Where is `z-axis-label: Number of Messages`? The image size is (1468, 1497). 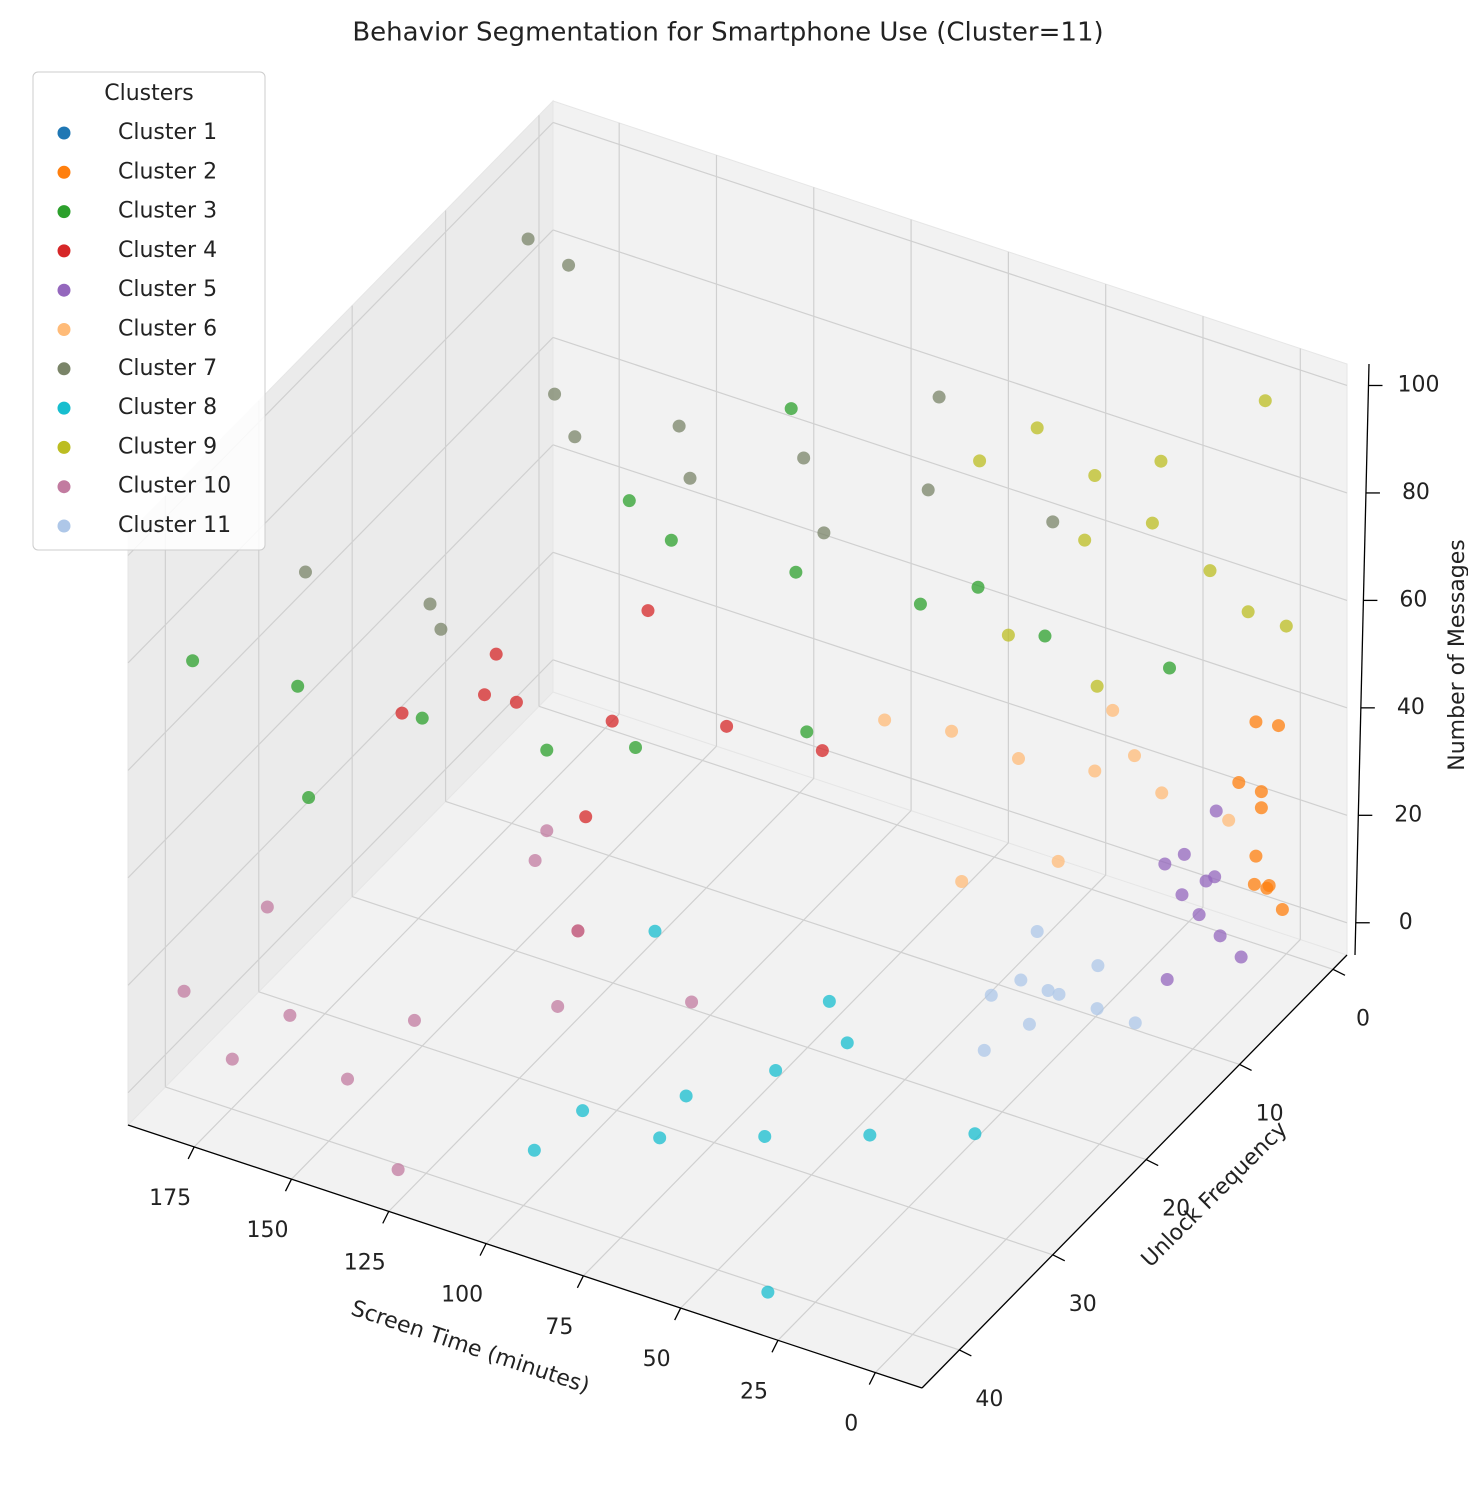 z-axis-label: Number of Messages is located at coordinates (1456, 654).